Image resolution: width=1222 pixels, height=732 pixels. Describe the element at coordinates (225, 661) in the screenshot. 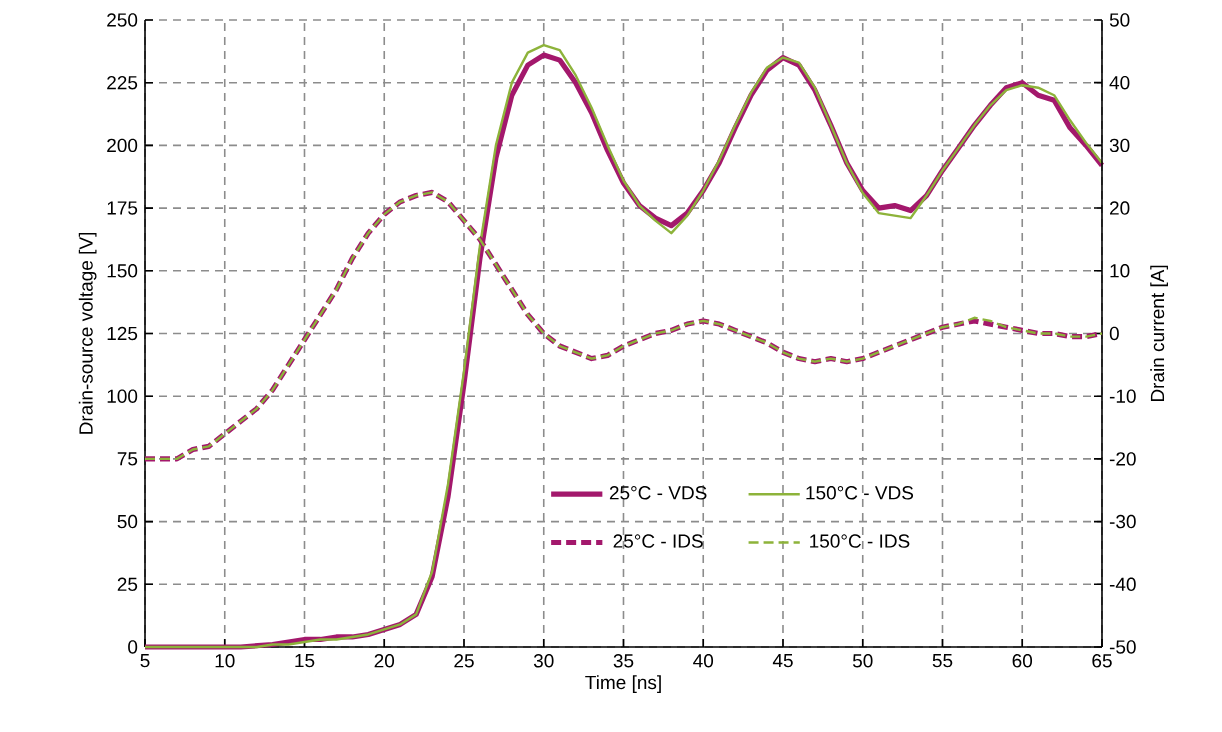

I see `x-tick-label: 10` at that location.